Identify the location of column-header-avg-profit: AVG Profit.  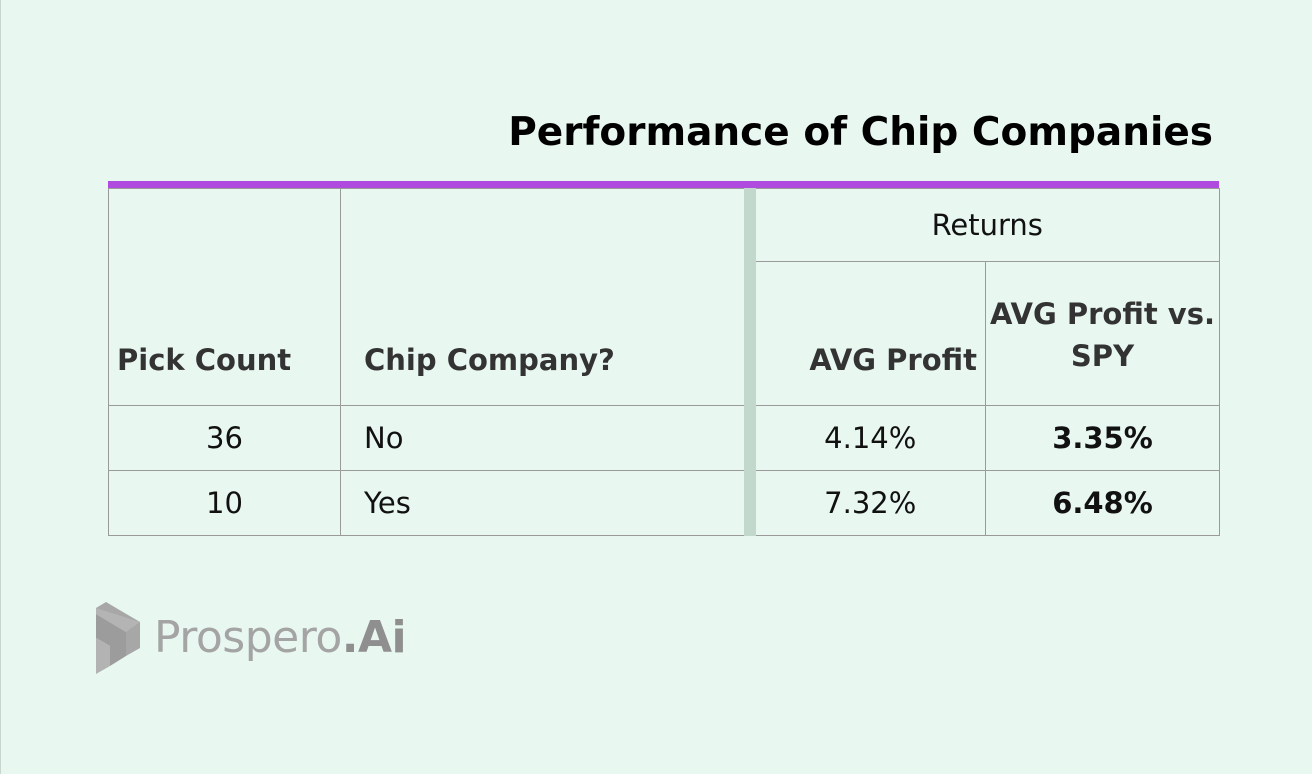
(864, 333).